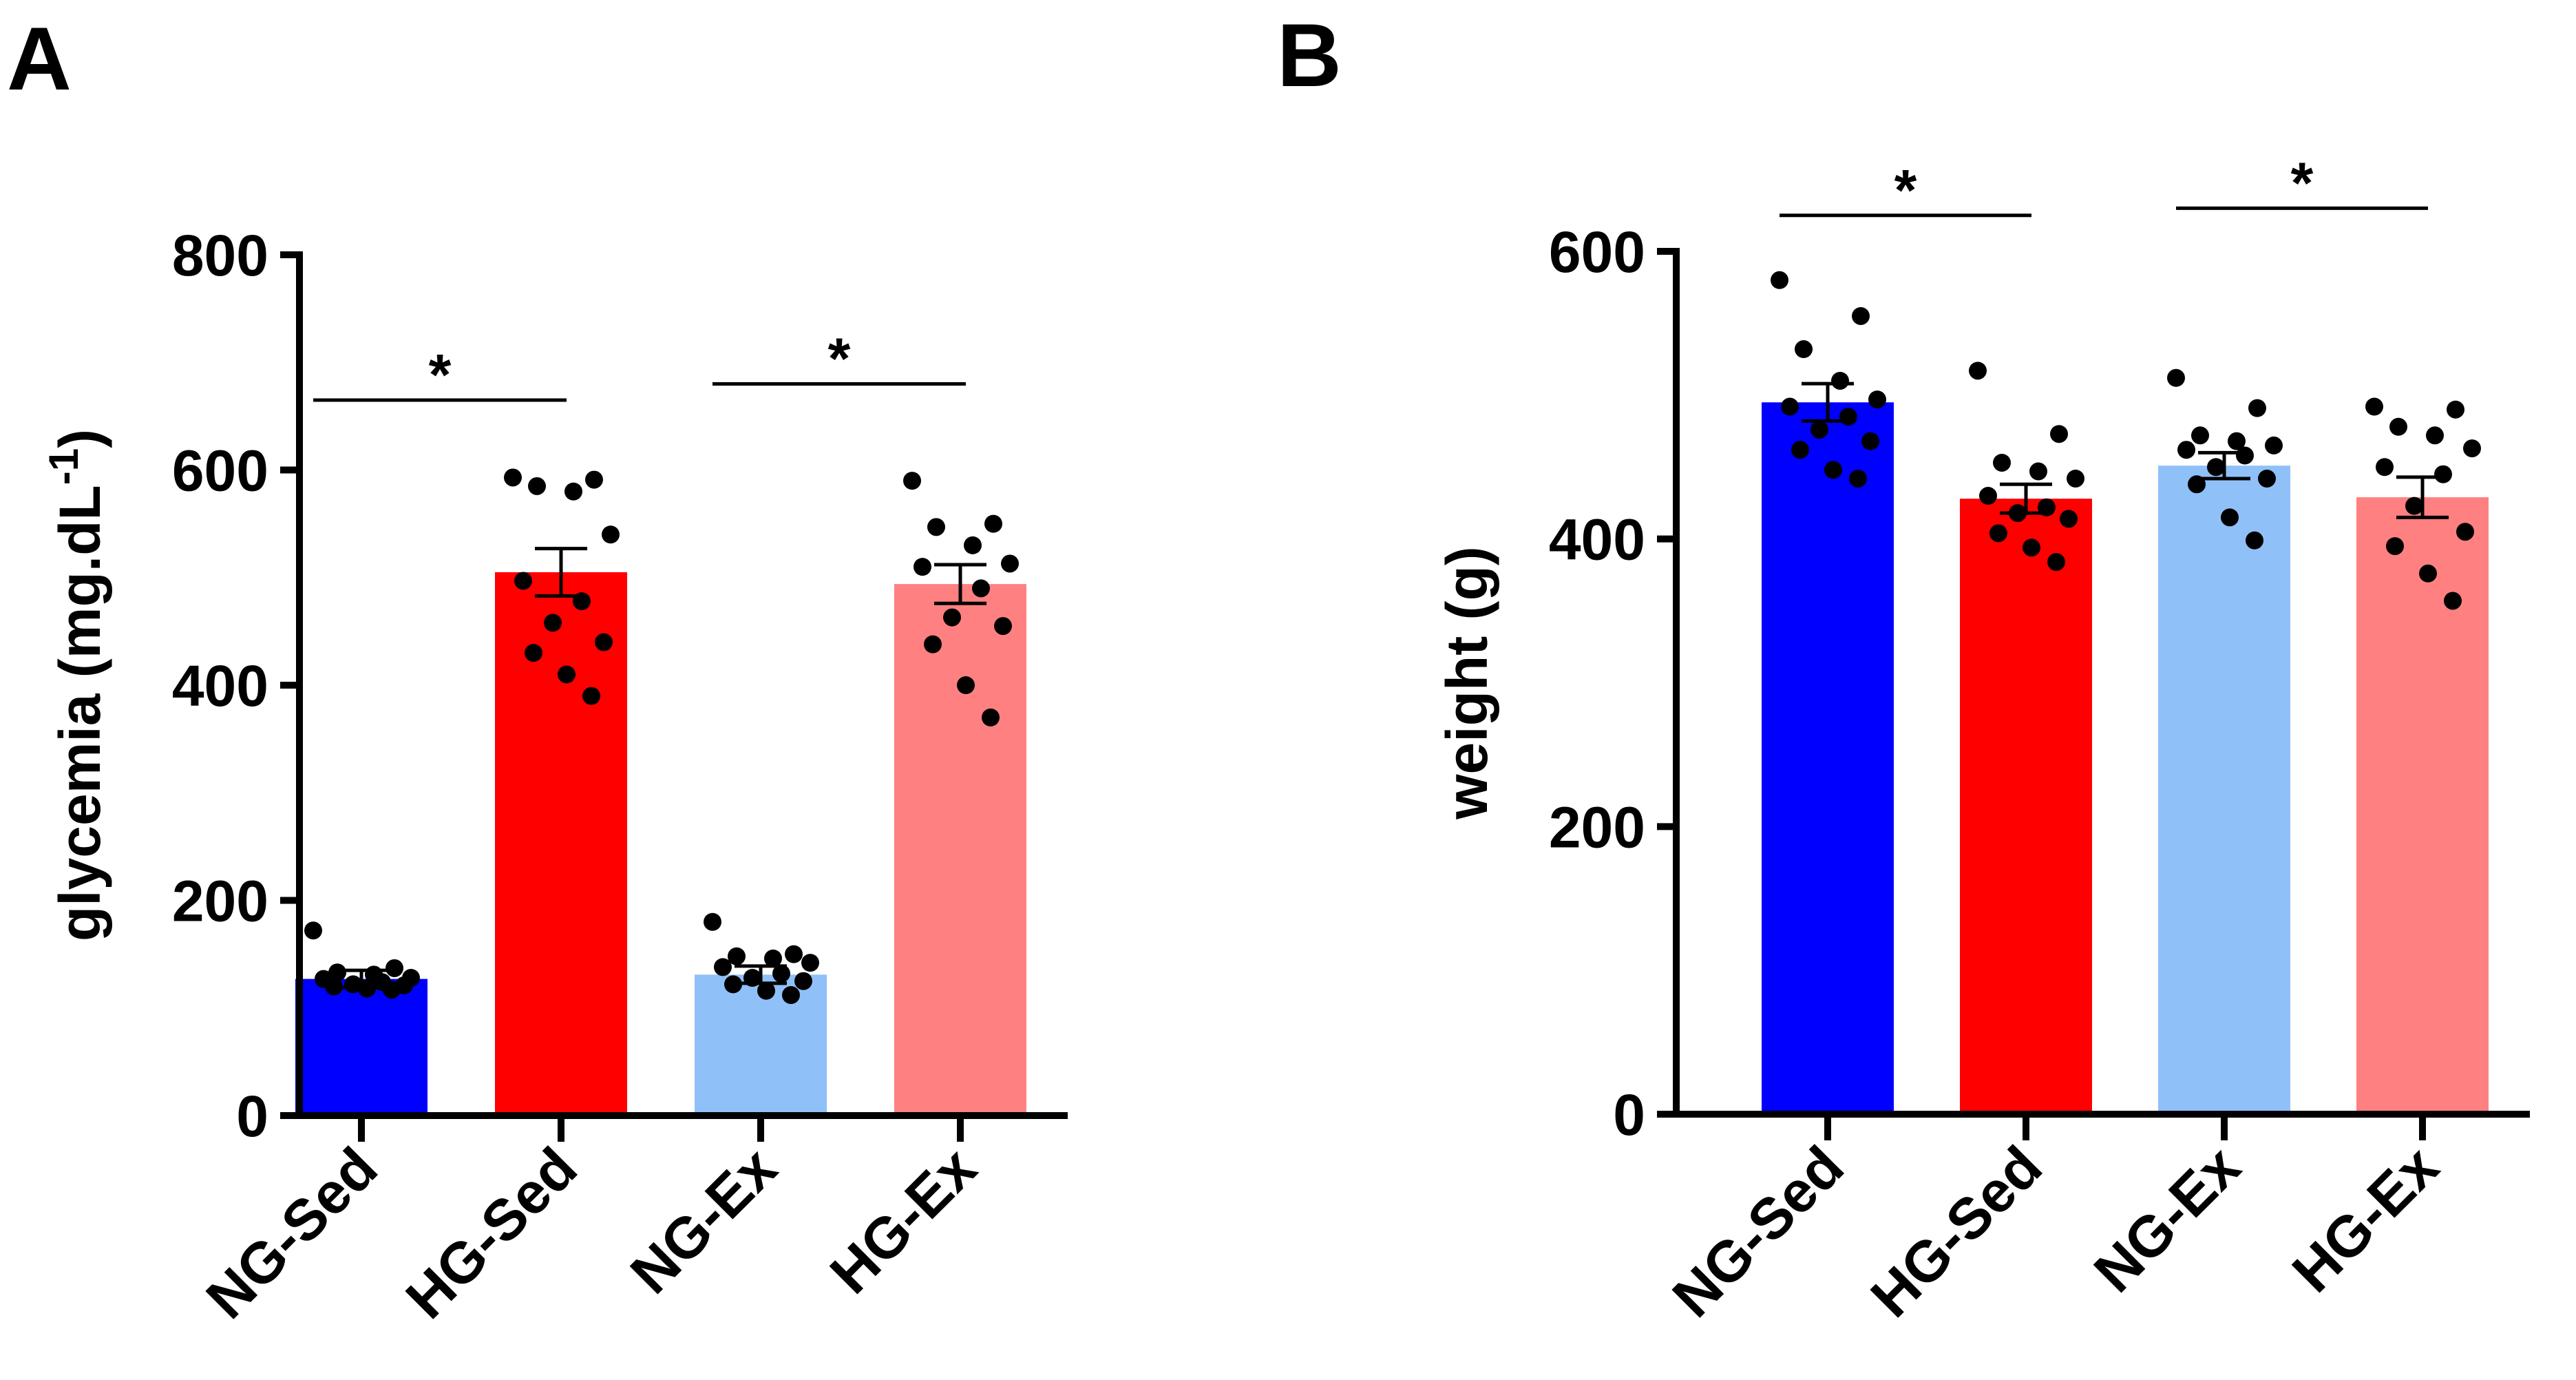 This screenshot has width=2576, height=1380. What do you see at coordinates (79, 438) in the screenshot?
I see `y-axis-title-close: )` at bounding box center [79, 438].